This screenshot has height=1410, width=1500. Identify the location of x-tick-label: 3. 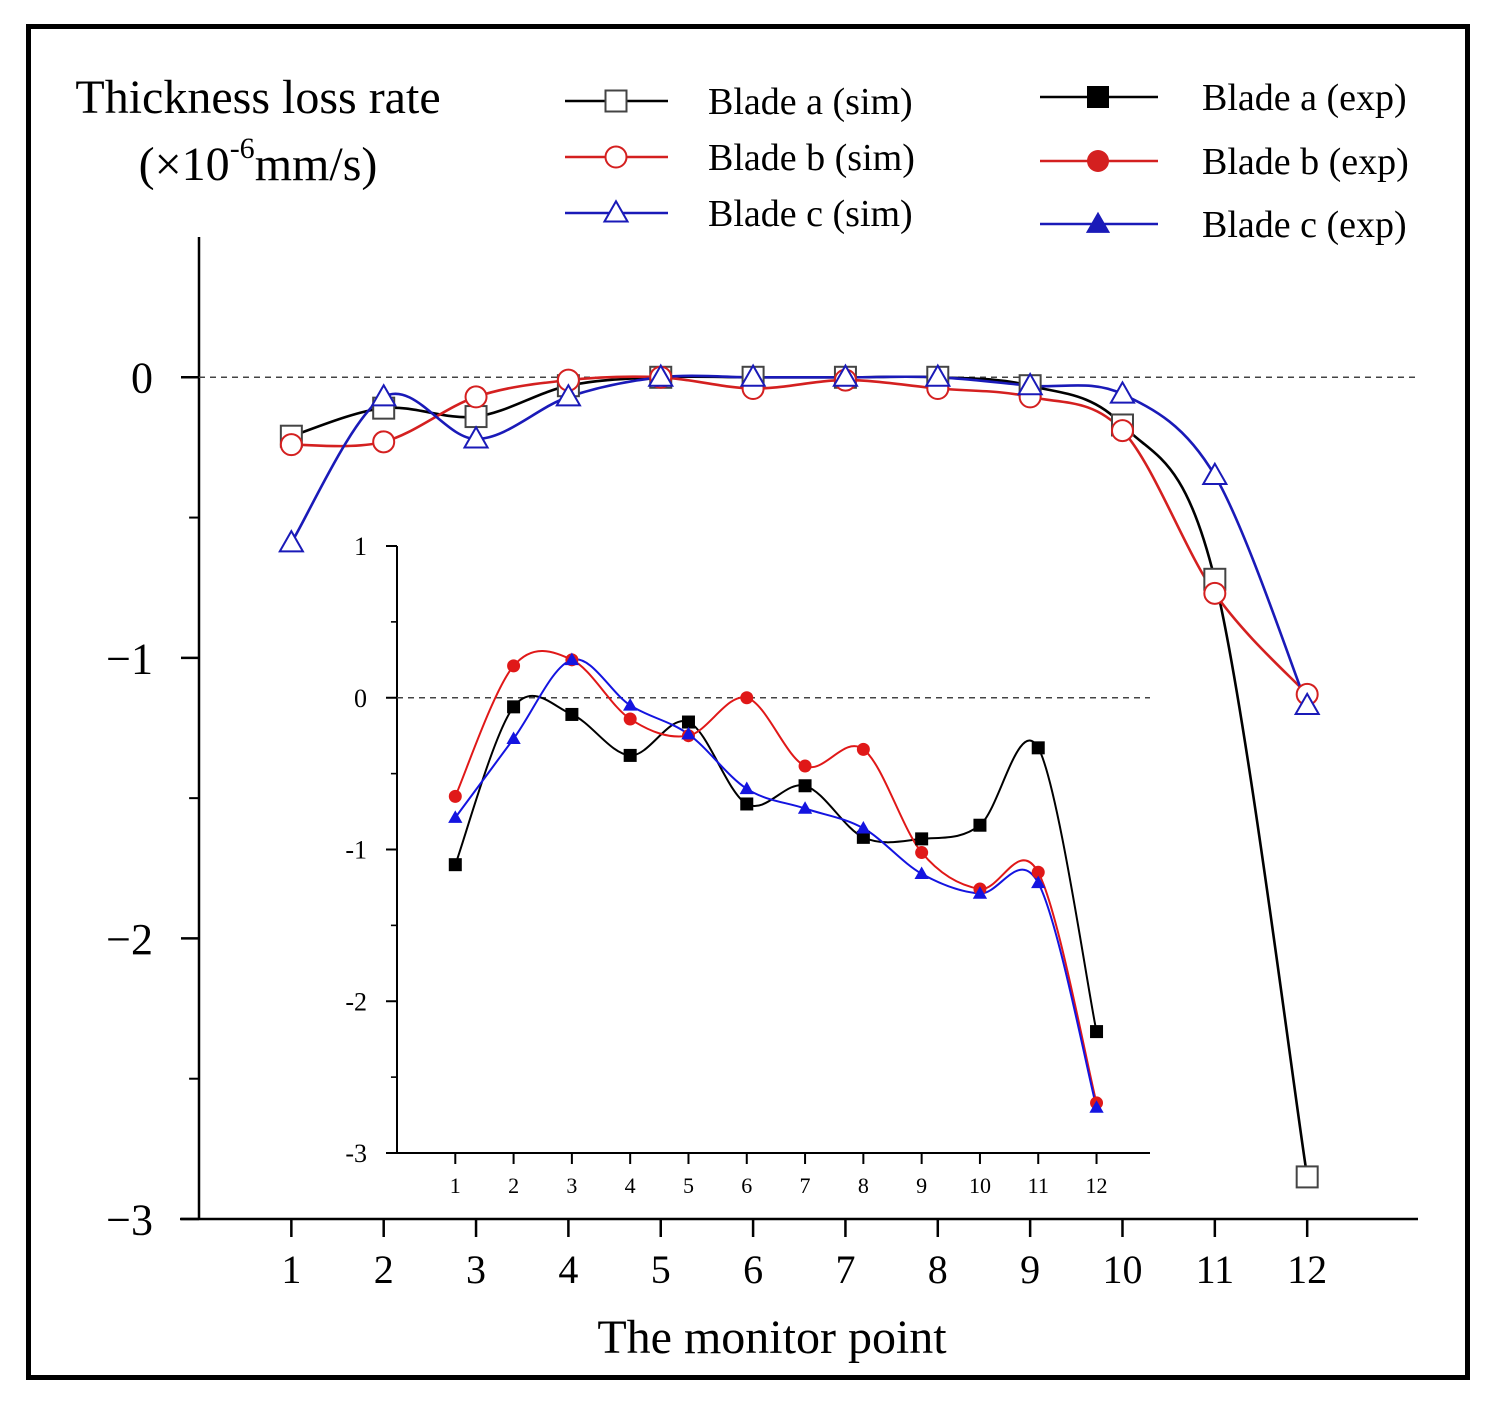
(476, 1269).